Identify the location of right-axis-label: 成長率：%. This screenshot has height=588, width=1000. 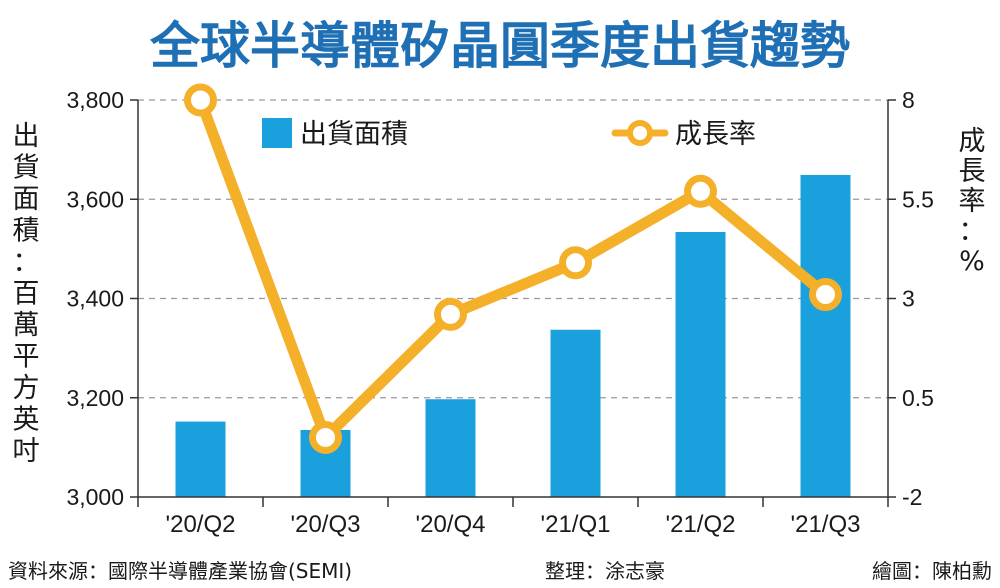
(972, 201).